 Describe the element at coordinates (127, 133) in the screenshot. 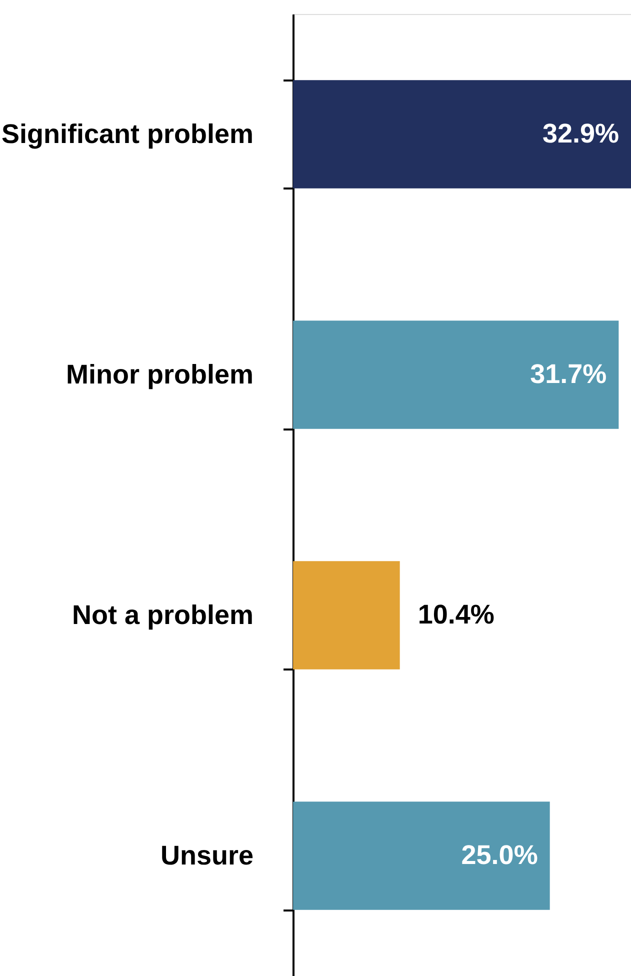

I see `y-tick-label: Significant problem` at that location.